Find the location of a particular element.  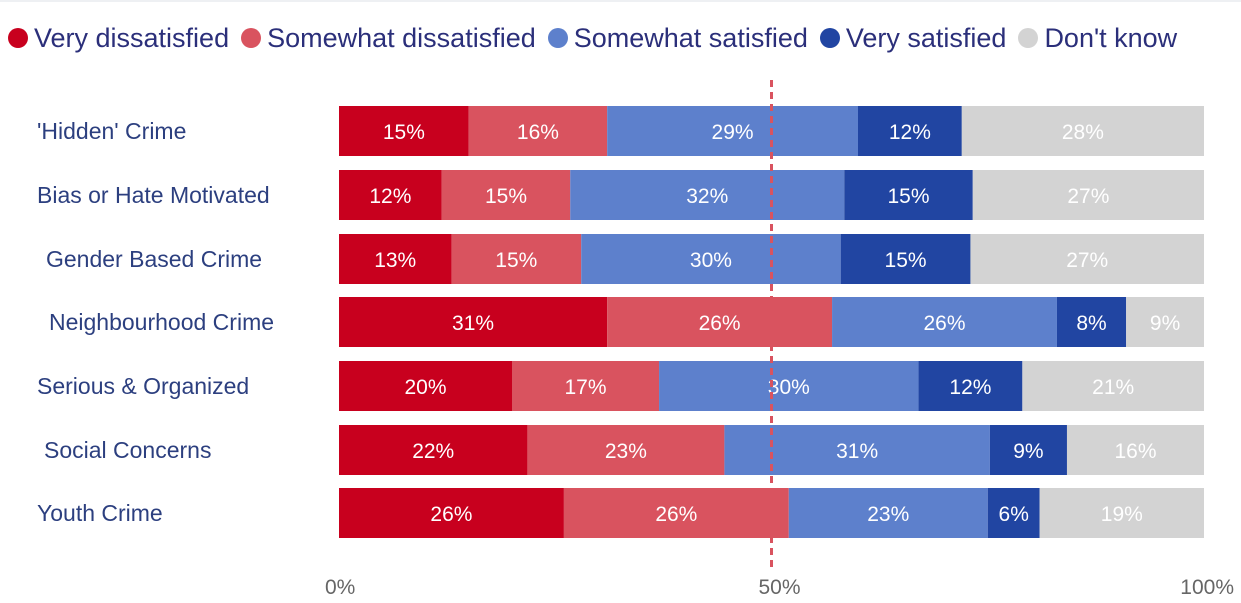

bar-segment-serious-organized-somewhat-dissatisfied is located at coordinates (586, 386).